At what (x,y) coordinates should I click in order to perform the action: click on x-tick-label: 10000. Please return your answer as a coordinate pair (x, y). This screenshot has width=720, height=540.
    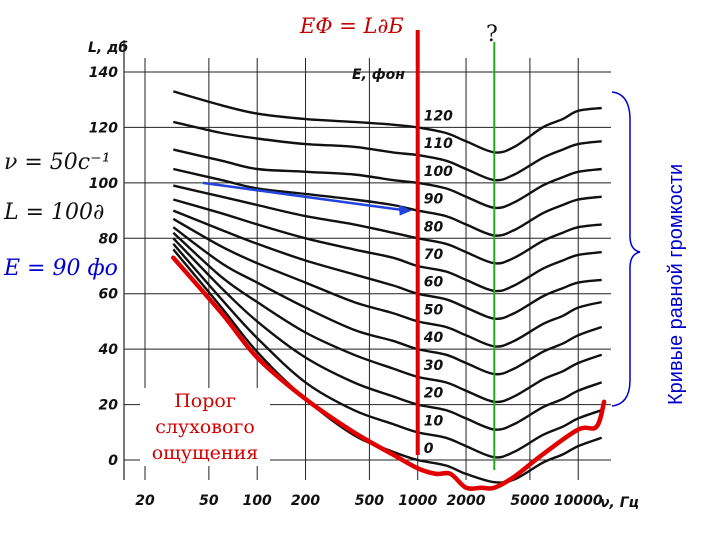
    Looking at the image, I should click on (578, 501).